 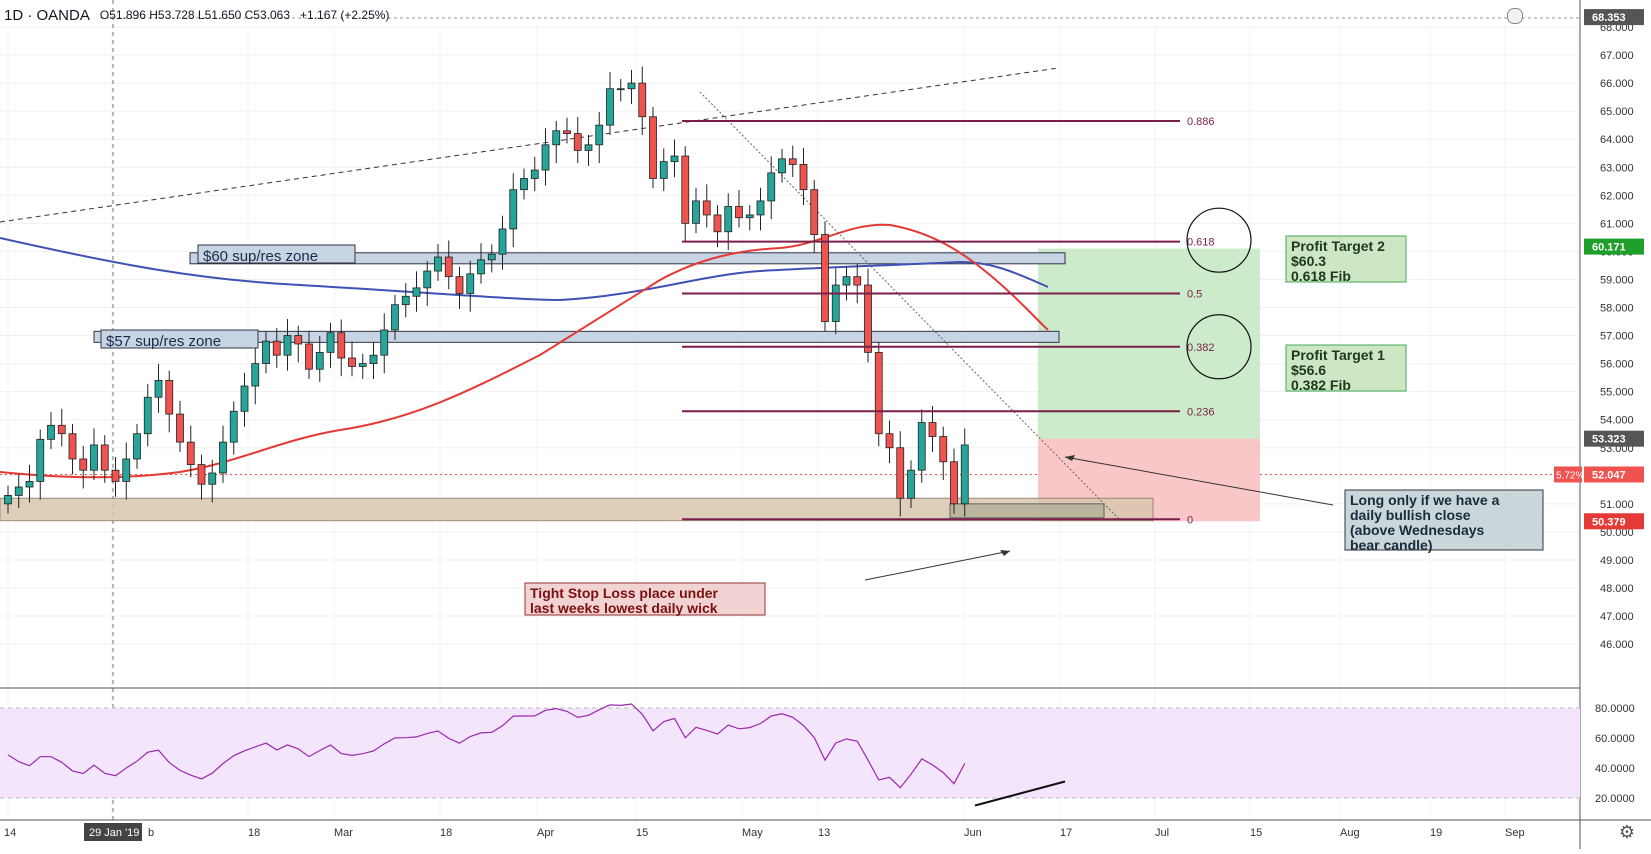 What do you see at coordinates (1617, 56) in the screenshot?
I see `price-tick-label: 67.000` at bounding box center [1617, 56].